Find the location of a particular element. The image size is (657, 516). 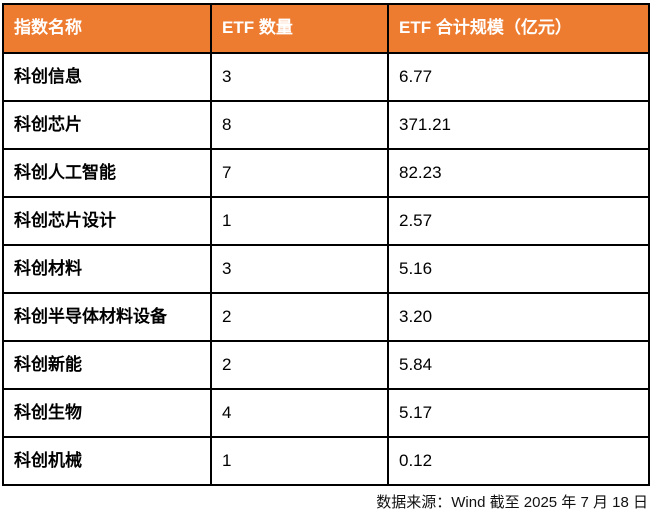

cell-index-name: 科创芯片 is located at coordinates (107, 125).